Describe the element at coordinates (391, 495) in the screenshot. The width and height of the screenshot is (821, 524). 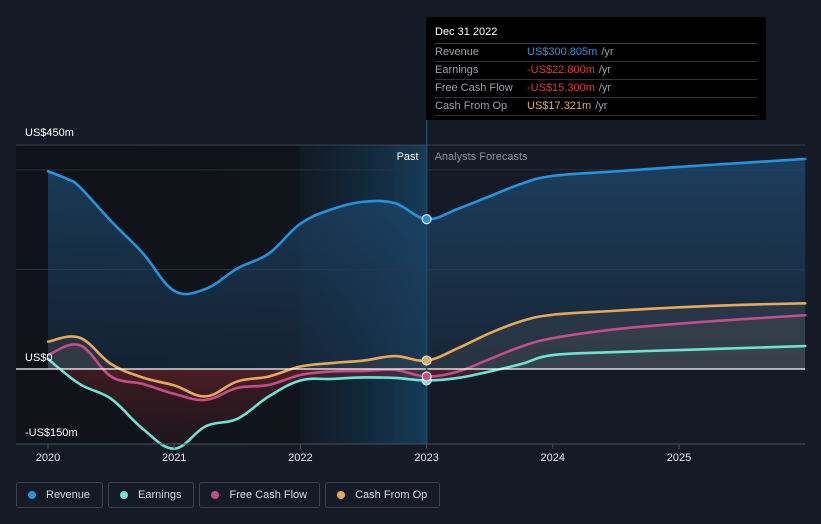
I see `legend-label: Cash From Op` at that location.